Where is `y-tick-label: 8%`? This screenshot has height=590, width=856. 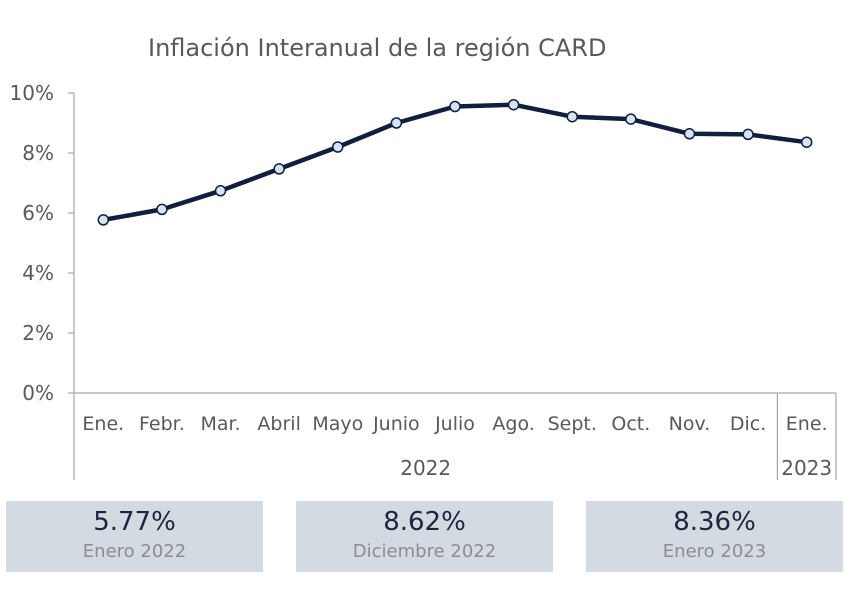 y-tick-label: 8% is located at coordinates (38, 153).